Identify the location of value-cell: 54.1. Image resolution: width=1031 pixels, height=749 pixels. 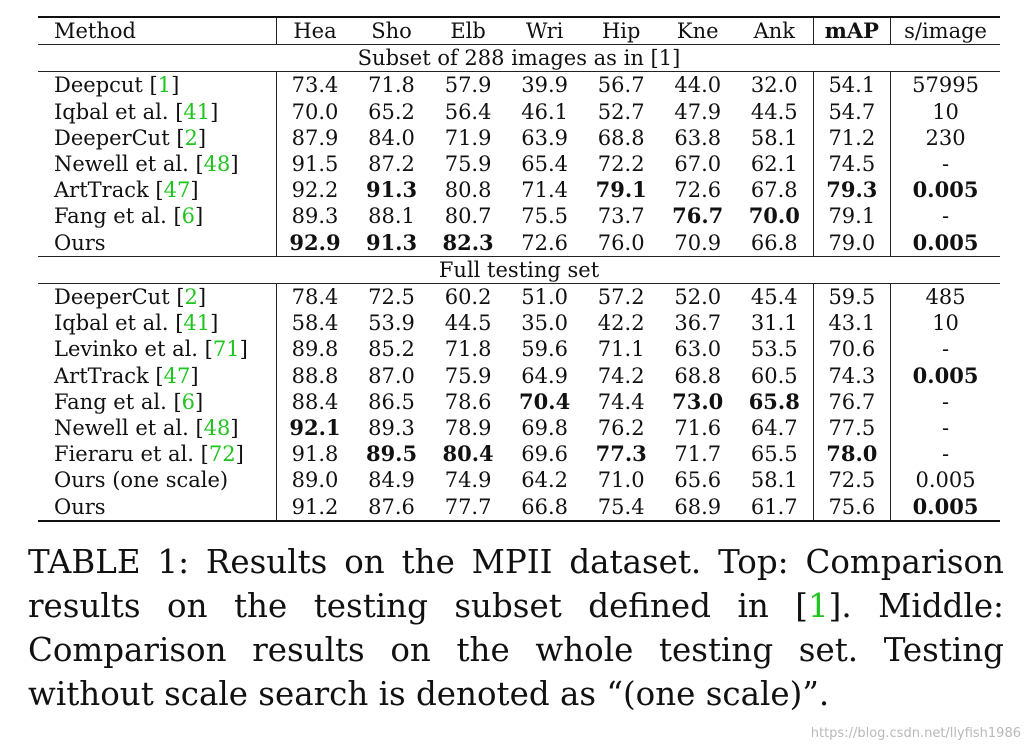
(851, 85).